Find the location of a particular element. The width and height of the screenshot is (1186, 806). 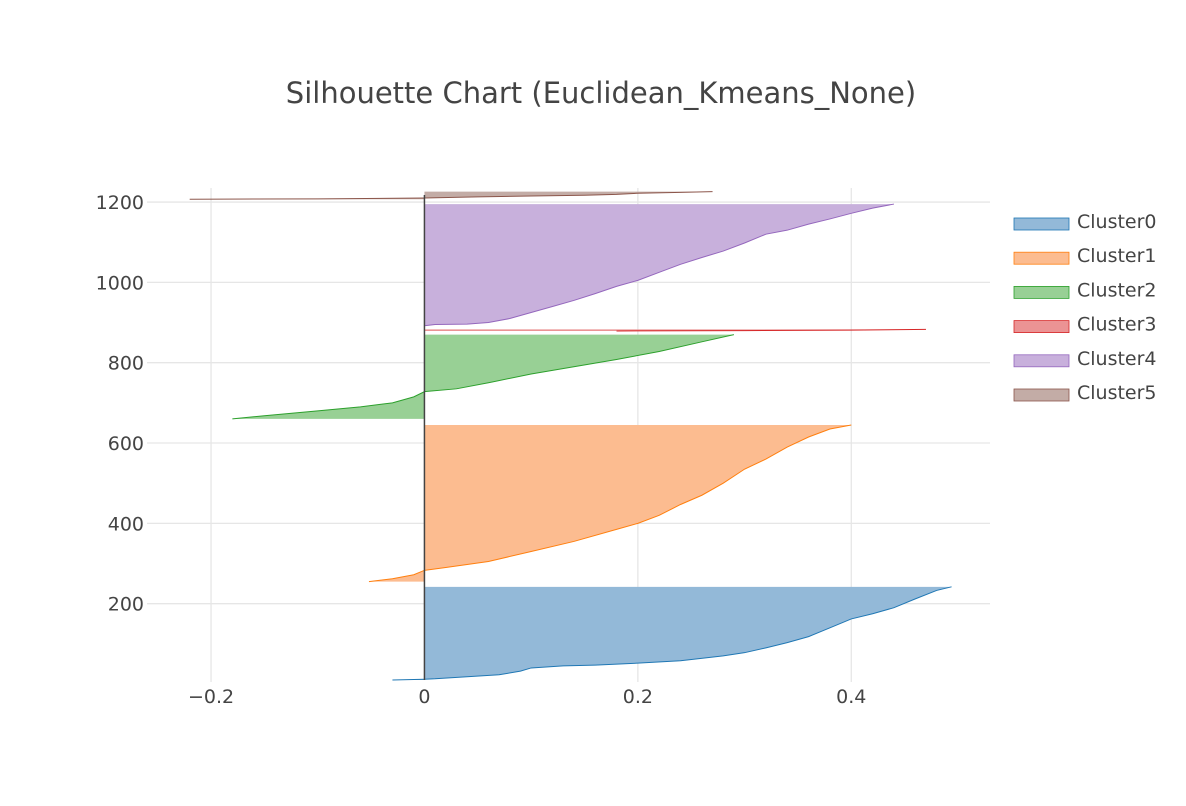

series-area-cluster0 is located at coordinates (672, 633).